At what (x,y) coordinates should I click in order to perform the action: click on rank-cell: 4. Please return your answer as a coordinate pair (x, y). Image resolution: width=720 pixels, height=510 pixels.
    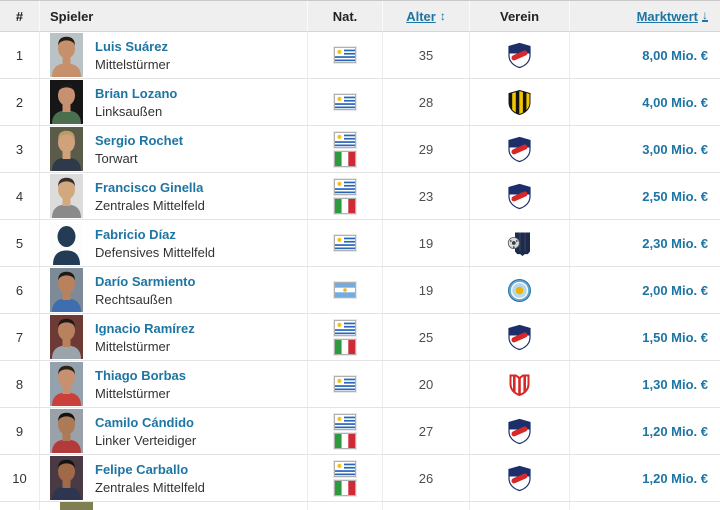
    Looking at the image, I should click on (20, 196).